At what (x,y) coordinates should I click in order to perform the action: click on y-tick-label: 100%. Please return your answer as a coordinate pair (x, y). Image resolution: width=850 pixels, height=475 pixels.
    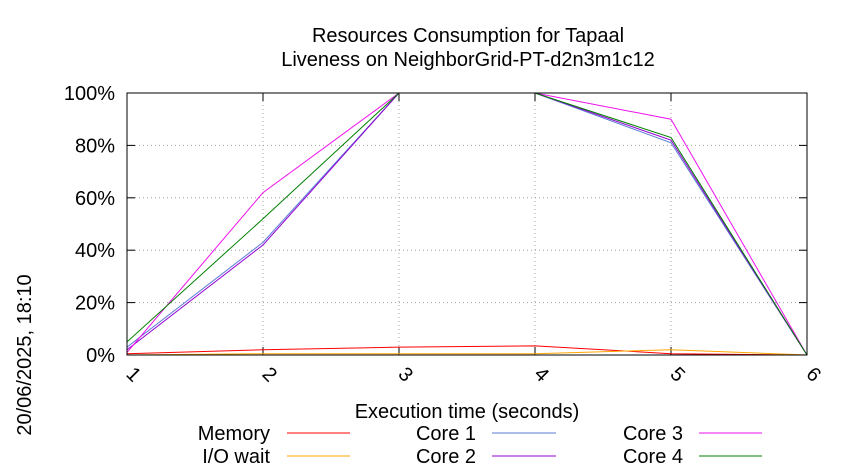
    Looking at the image, I should click on (89, 94).